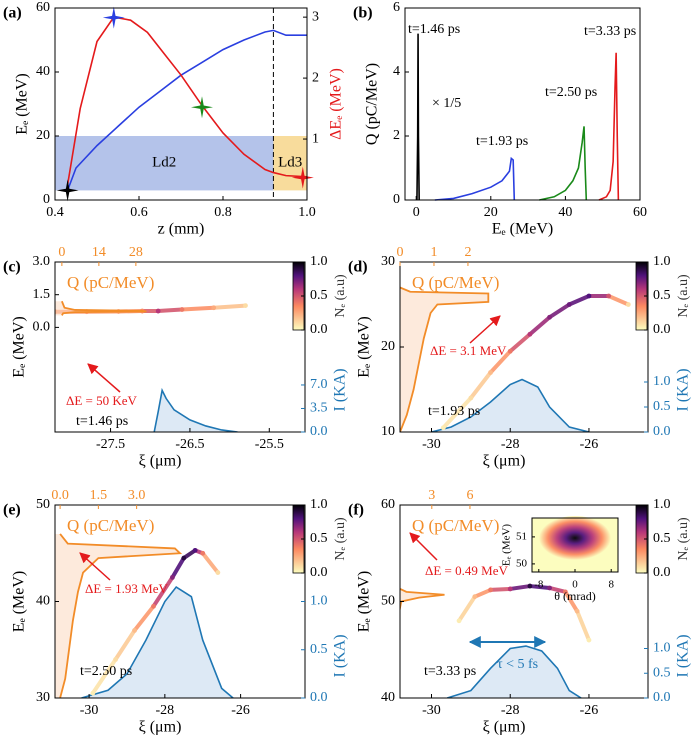  What do you see at coordinates (517, 664) in the screenshot?
I see `annotation: τ < 5 fs` at bounding box center [517, 664].